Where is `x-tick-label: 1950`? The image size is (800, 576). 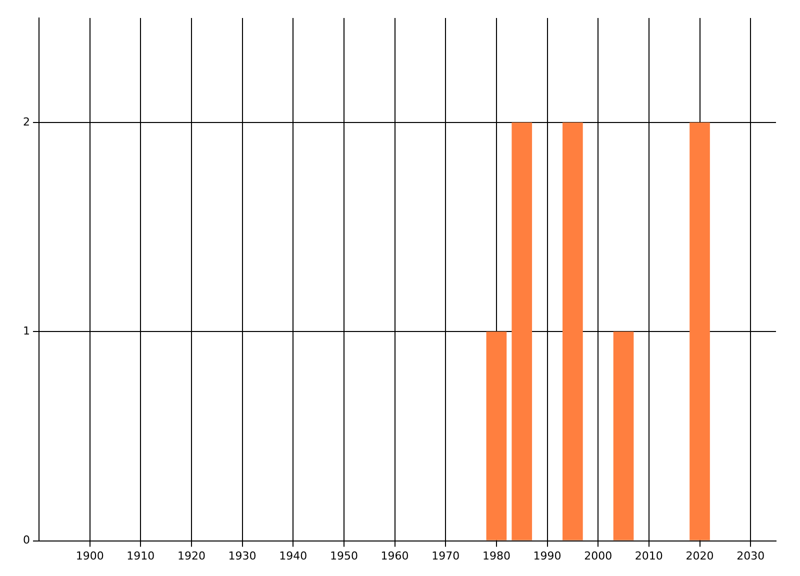 x-tick-label: 1950 is located at coordinates (344, 555).